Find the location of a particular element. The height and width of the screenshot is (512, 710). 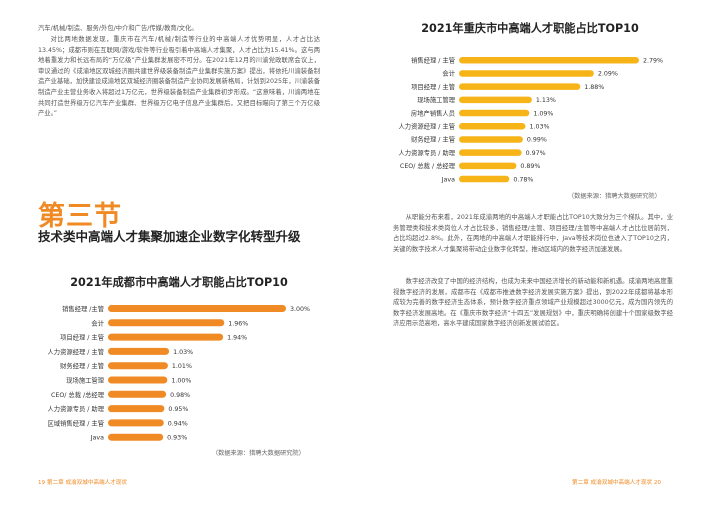

value-label: 1.13% is located at coordinates (546, 100).